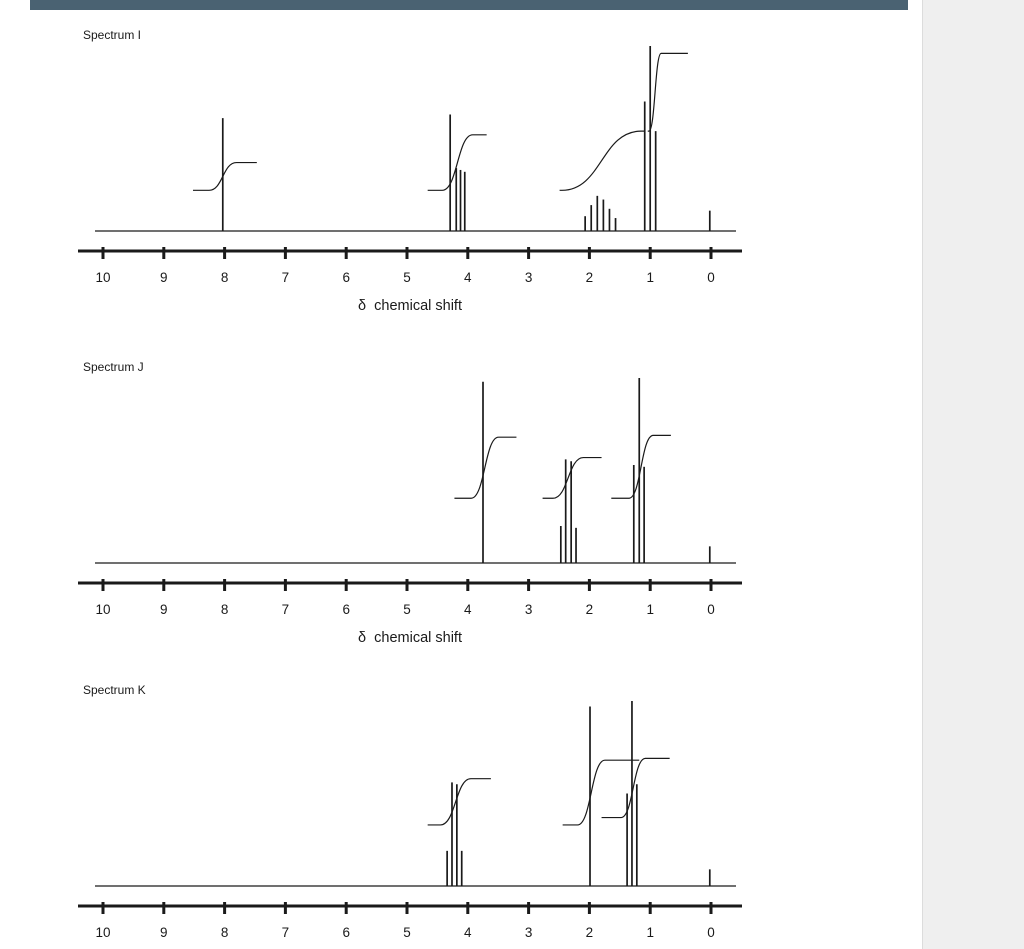 This screenshot has width=1024, height=949. I want to click on spectrum-i-xaxis-label: δ chemical shift, so click(410, 306).